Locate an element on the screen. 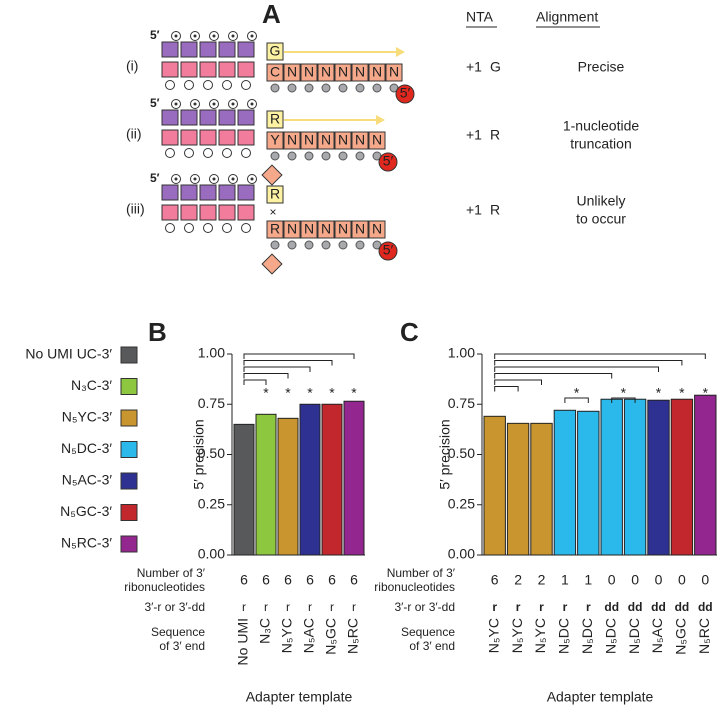 The width and height of the screenshot is (720, 713). alignment: Unlikely is located at coordinates (600, 201).